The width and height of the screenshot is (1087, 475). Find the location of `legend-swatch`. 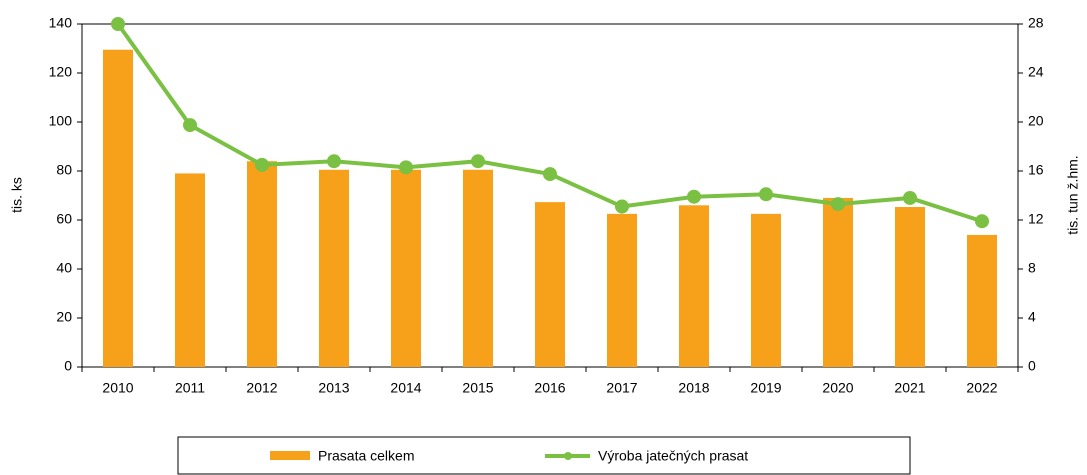

legend-swatch is located at coordinates (290, 455).